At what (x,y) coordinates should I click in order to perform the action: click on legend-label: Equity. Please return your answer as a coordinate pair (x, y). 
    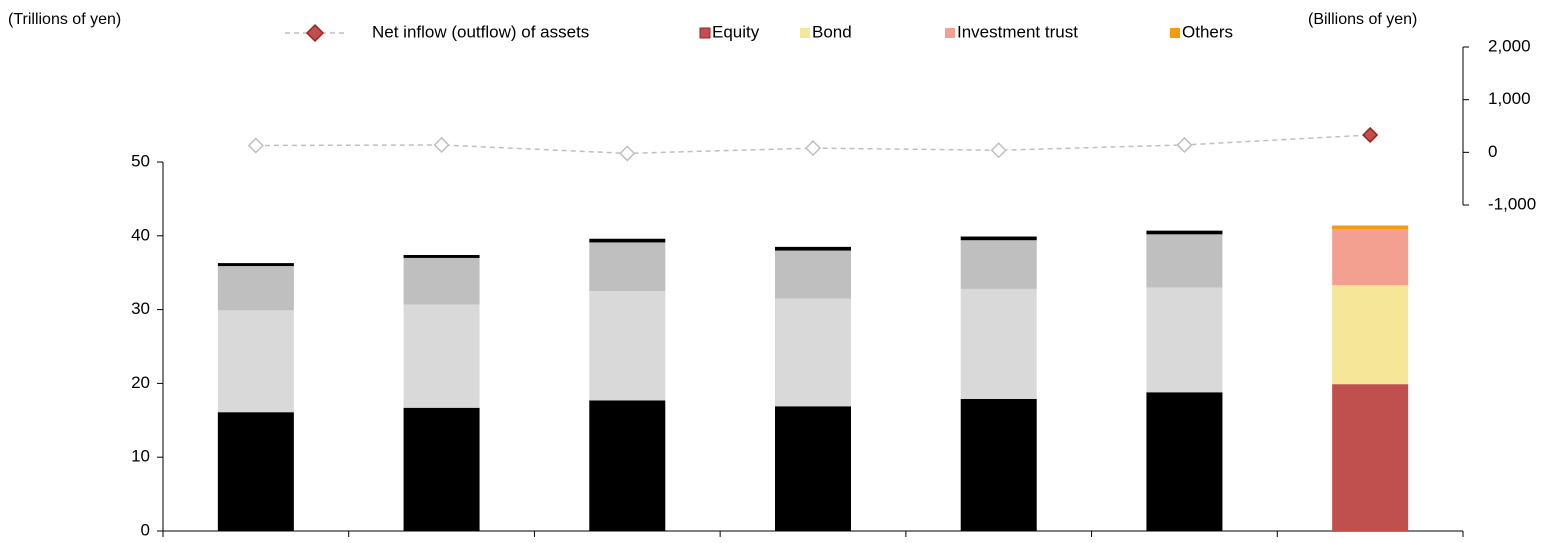
    Looking at the image, I should click on (736, 31).